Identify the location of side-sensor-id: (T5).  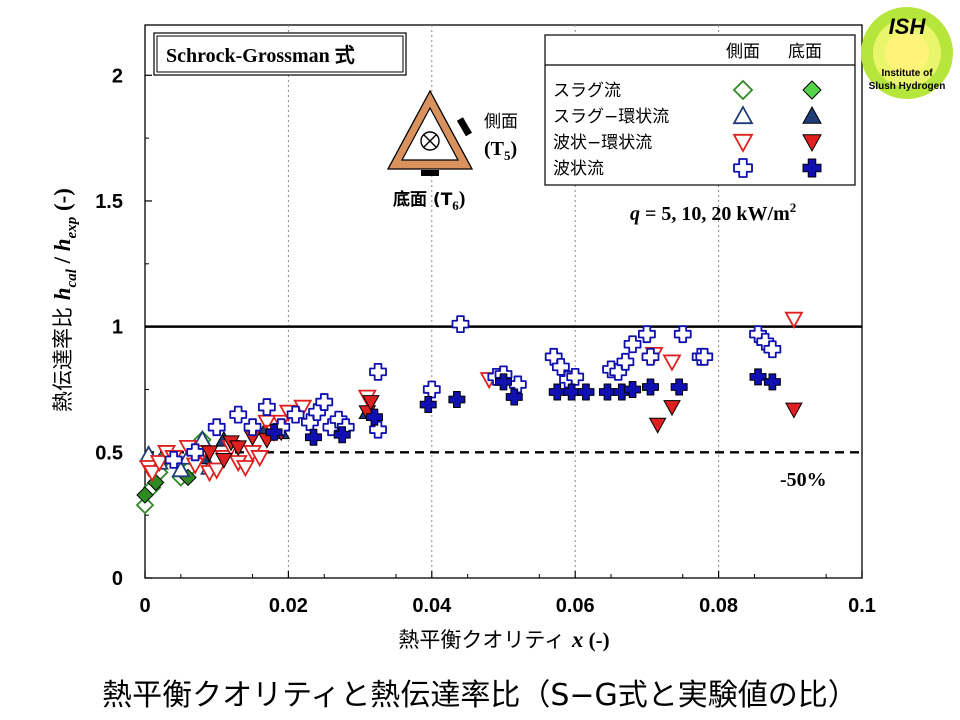
(500, 150).